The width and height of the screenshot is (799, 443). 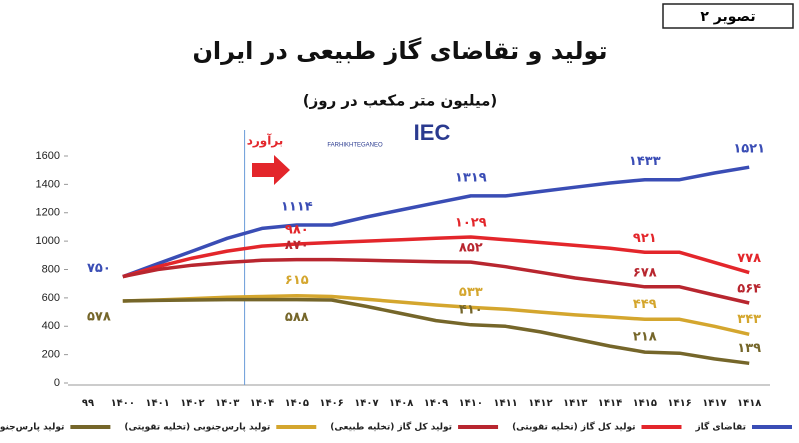 What do you see at coordinates (157, 403) in the screenshot?
I see `x-tick-label: ۱۴۰۱` at bounding box center [157, 403].